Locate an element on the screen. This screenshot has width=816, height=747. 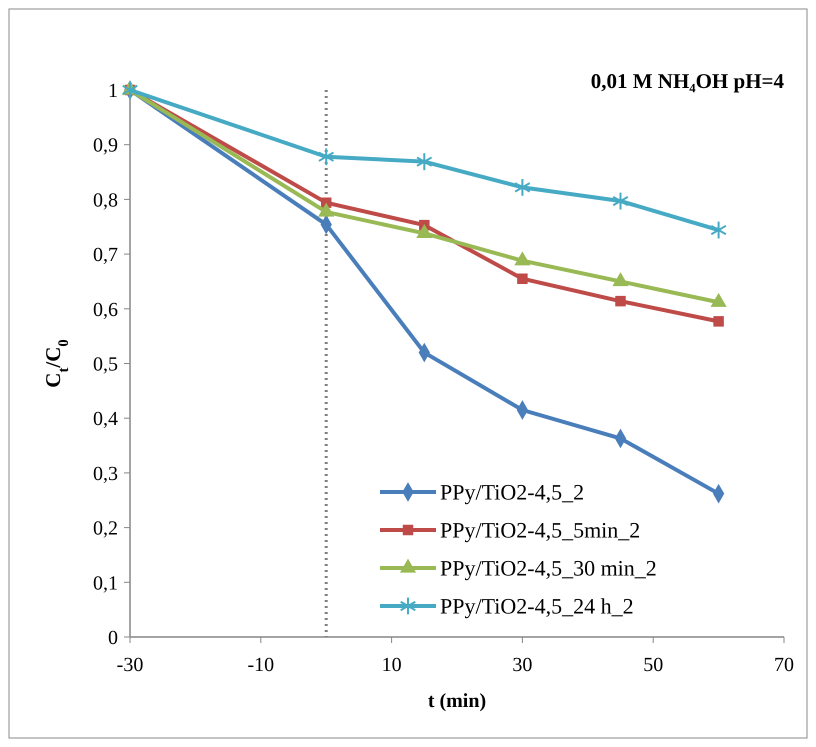
x-tick-label: 10 is located at coordinates (392, 665).